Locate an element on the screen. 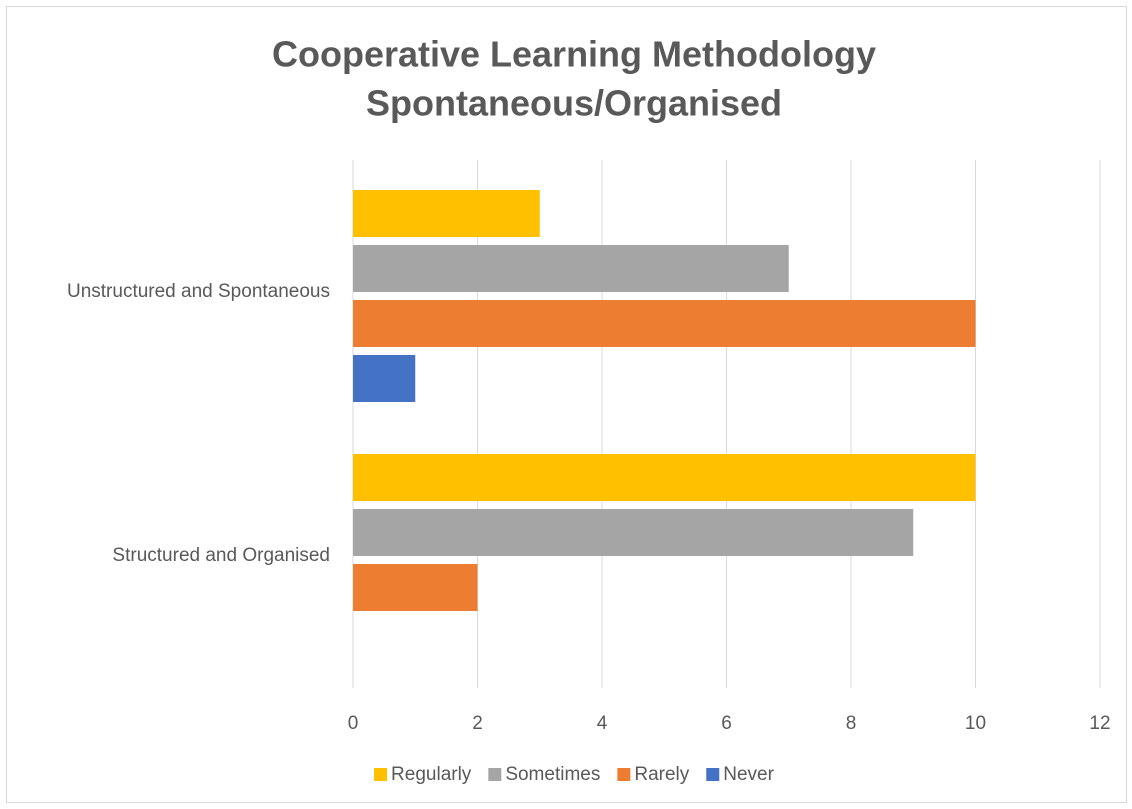 The width and height of the screenshot is (1132, 809). legend-label: Rarely is located at coordinates (661, 774).